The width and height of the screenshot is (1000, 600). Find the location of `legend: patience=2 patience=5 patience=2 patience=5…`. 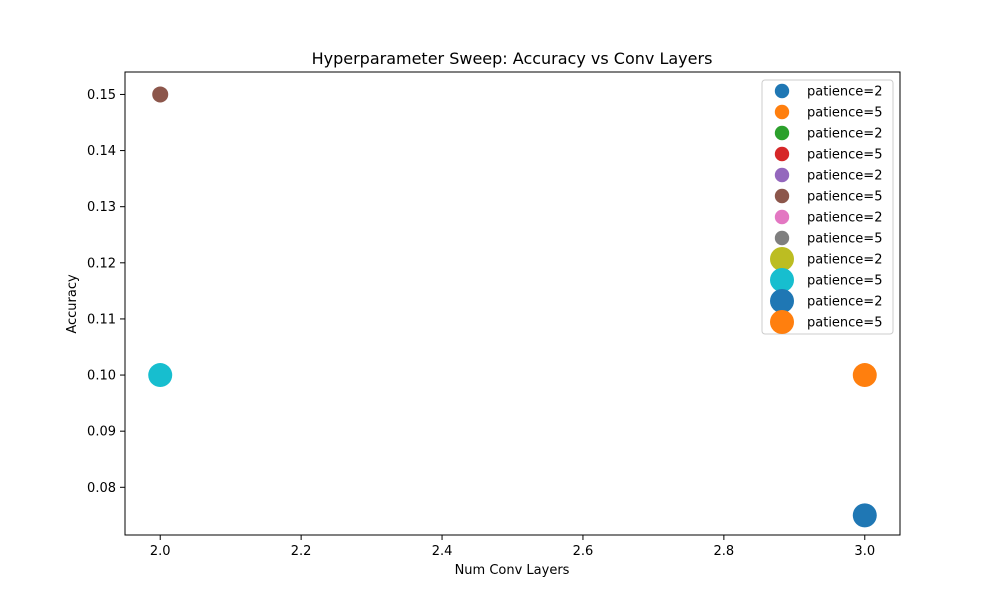

legend: patience=2 patience=5 patience=2 patience=5… is located at coordinates (827, 207).